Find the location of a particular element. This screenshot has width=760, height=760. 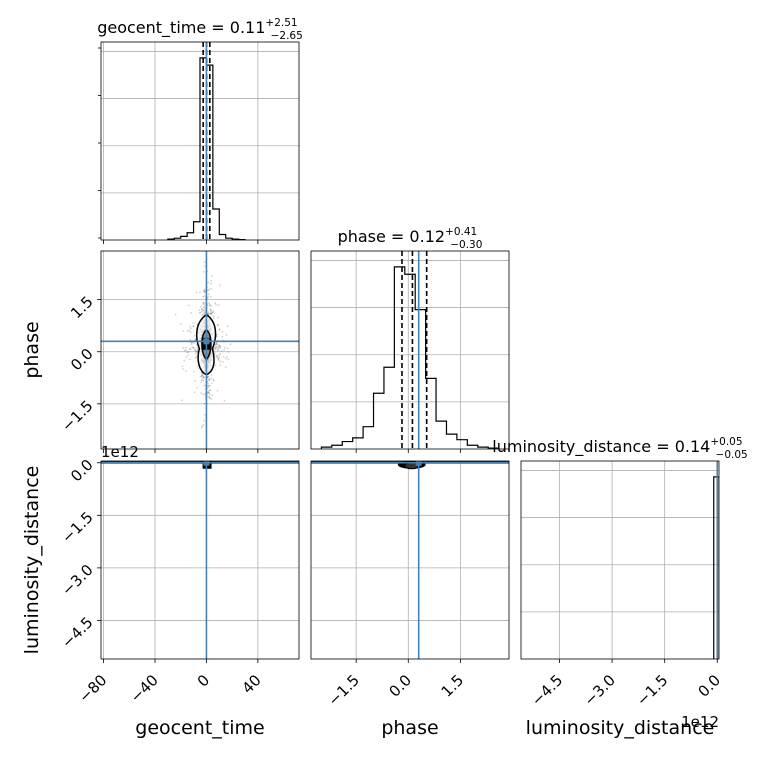

x-tick-label: −80 is located at coordinates (92, 688).